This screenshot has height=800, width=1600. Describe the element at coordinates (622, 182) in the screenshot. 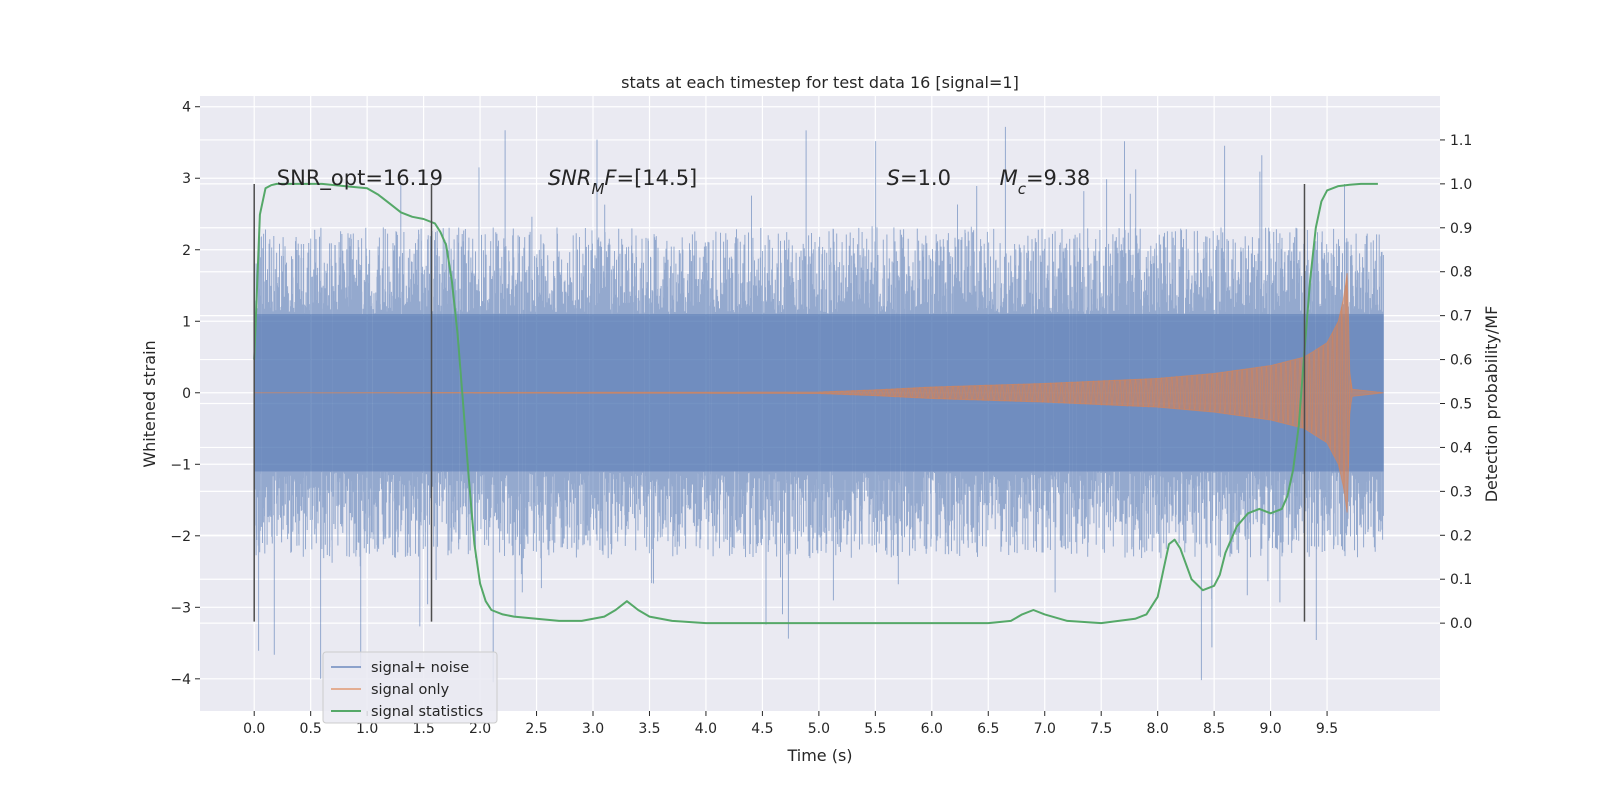

I see `annotation-1: SNRMF=[14.5]` at that location.